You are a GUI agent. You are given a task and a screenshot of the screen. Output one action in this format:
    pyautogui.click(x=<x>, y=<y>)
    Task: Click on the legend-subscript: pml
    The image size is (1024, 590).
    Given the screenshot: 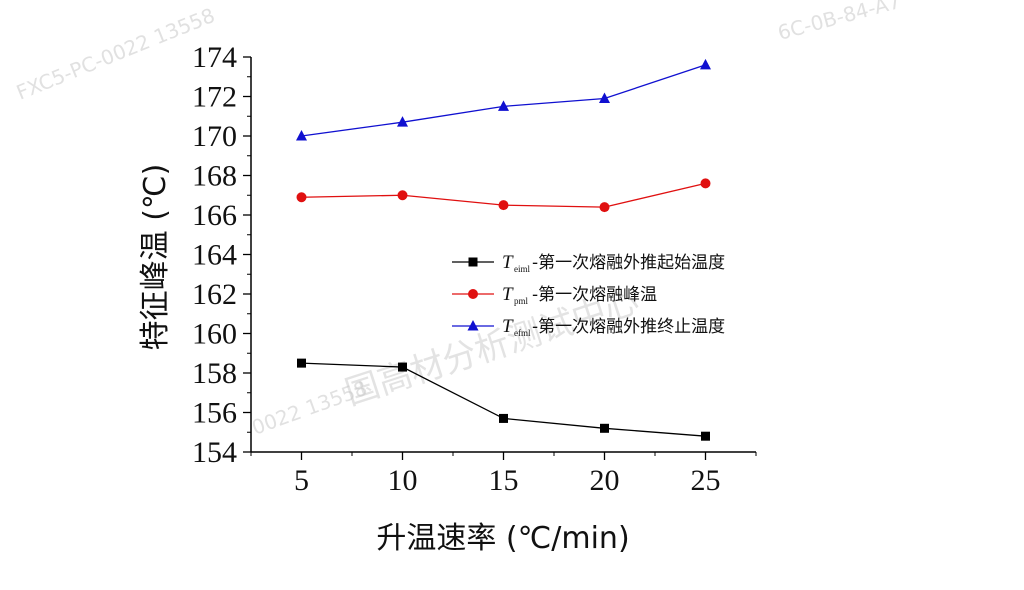 What is the action you would take?
    pyautogui.click(x=521, y=301)
    